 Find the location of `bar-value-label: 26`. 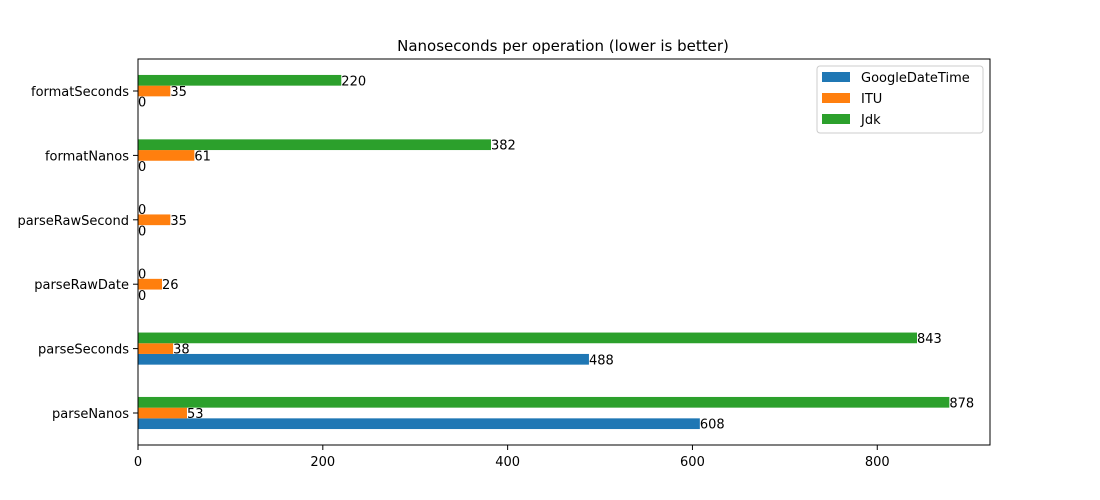

bar-value-label: 26 is located at coordinates (170, 285).